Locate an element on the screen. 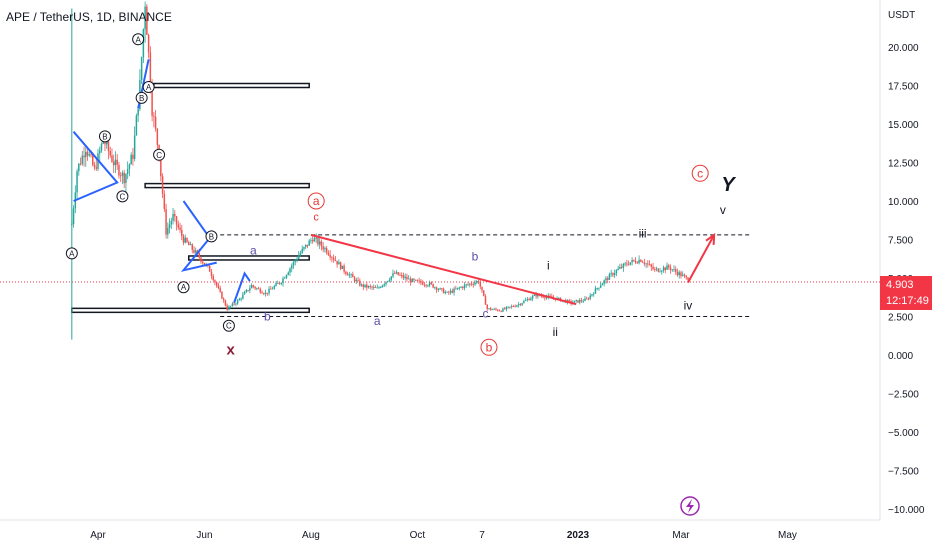 The height and width of the screenshot is (550, 932). lightning-icon is located at coordinates (690, 506).